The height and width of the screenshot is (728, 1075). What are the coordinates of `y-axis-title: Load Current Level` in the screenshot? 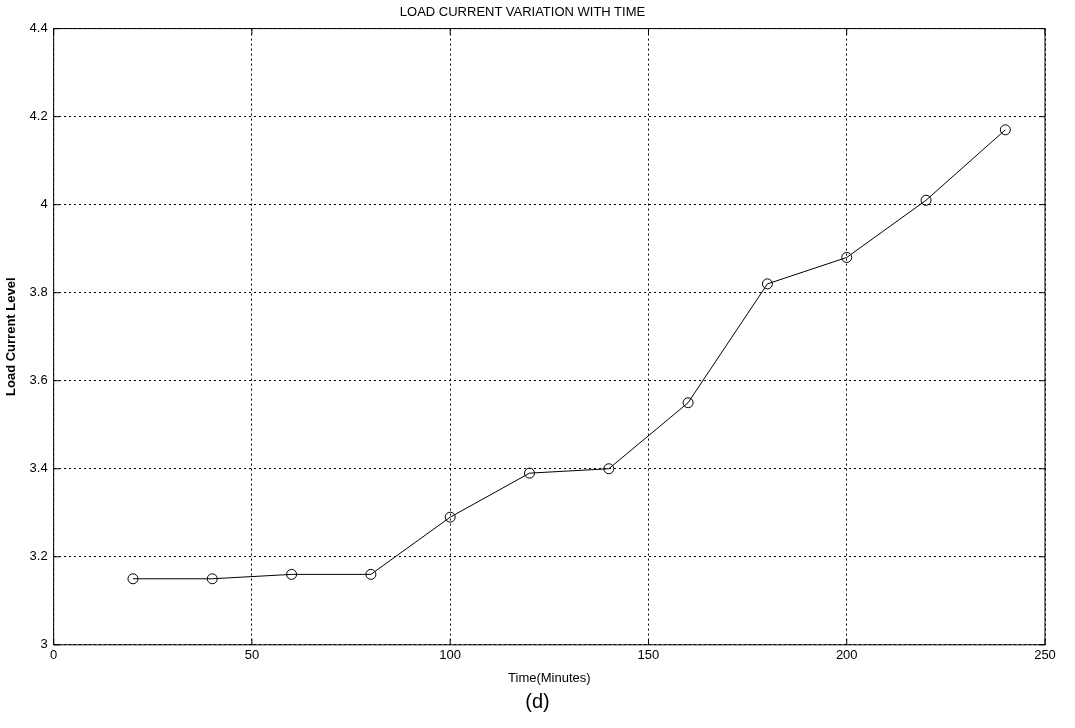 It's located at (11, 336).